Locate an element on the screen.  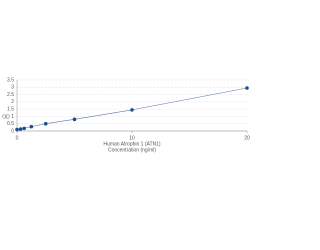
x-axis-label: Human Atrophin 1 (ATN1) is located at coordinates (131, 144).